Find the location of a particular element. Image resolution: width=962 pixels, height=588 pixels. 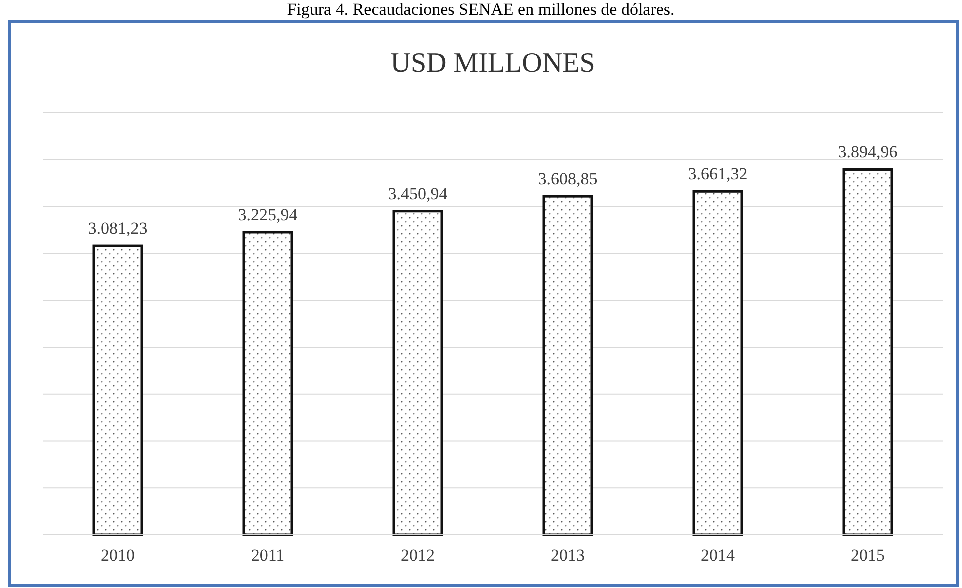

text: Figura 4. Recaudaciones SENAE en millones de dólares. is located at coordinates (481, 9).